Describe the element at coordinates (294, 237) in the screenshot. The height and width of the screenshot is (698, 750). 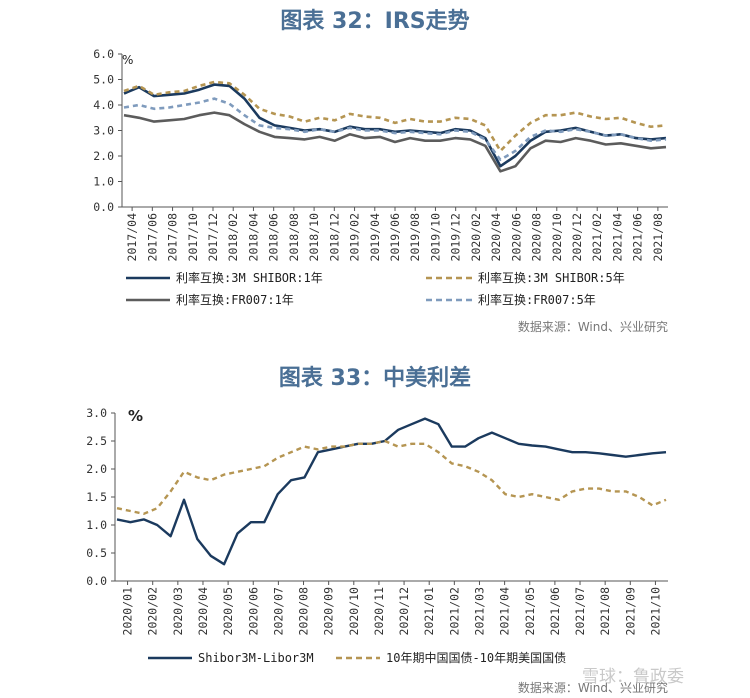
I see `x-tick-label: 2018/08` at that location.